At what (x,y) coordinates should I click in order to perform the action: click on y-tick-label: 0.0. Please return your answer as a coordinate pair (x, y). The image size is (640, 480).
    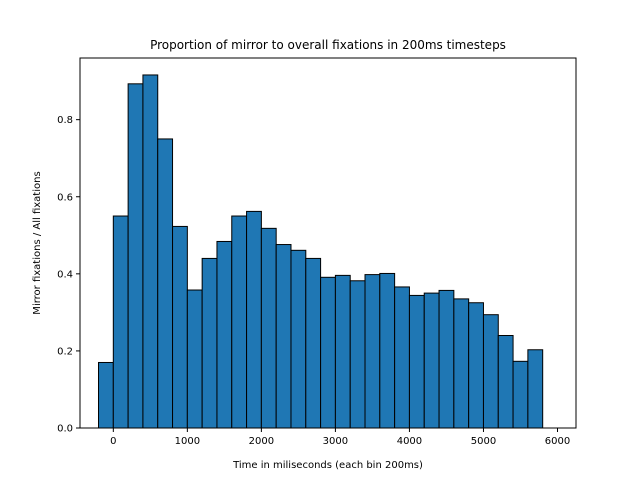
    Looking at the image, I should click on (65, 429).